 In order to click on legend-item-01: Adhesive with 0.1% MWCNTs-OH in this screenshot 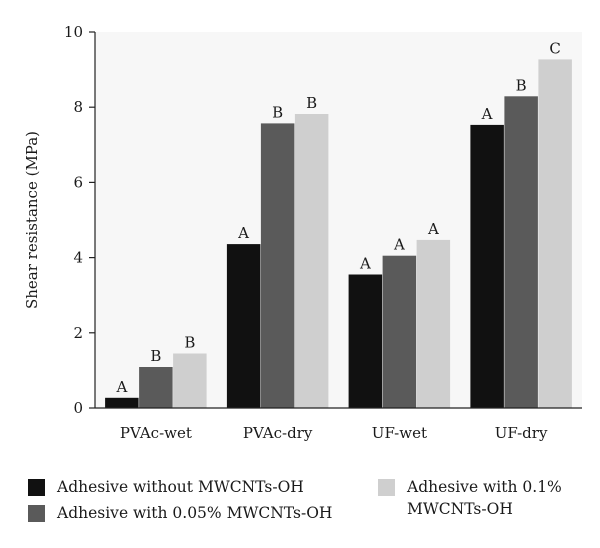, I will do `click(483, 498)`.